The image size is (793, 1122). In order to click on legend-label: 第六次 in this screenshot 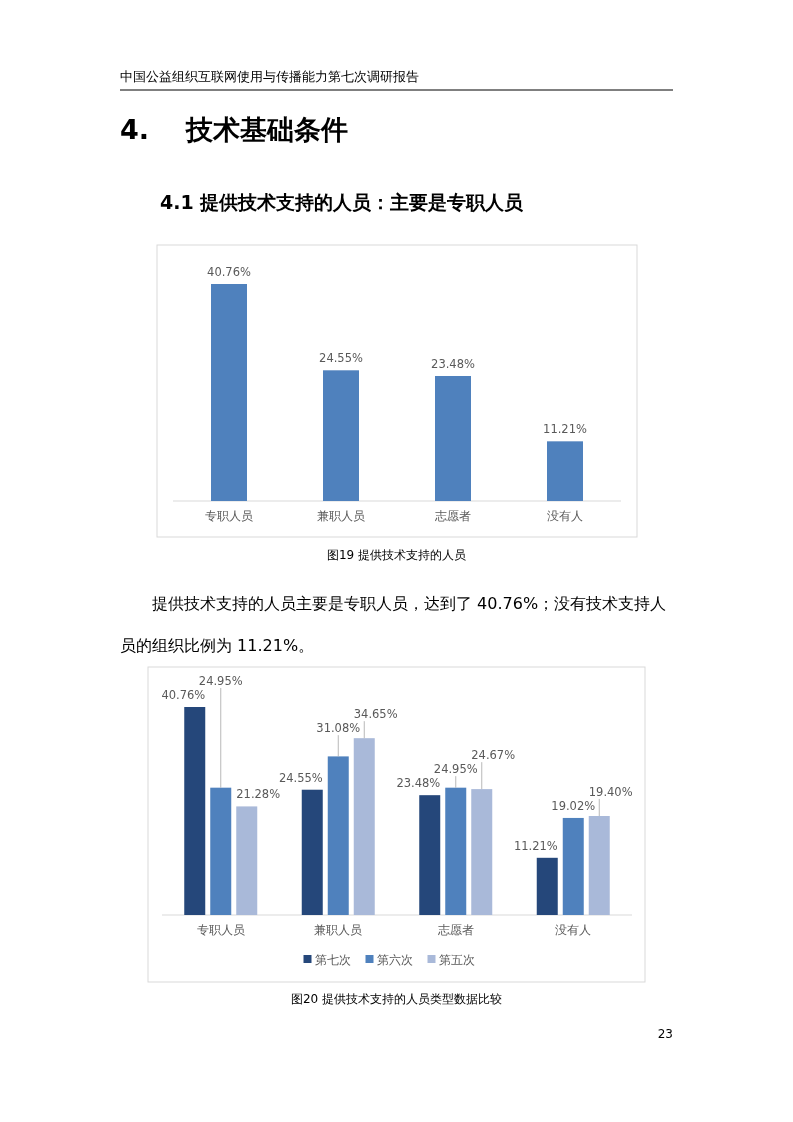, I will do `click(394, 960)`.